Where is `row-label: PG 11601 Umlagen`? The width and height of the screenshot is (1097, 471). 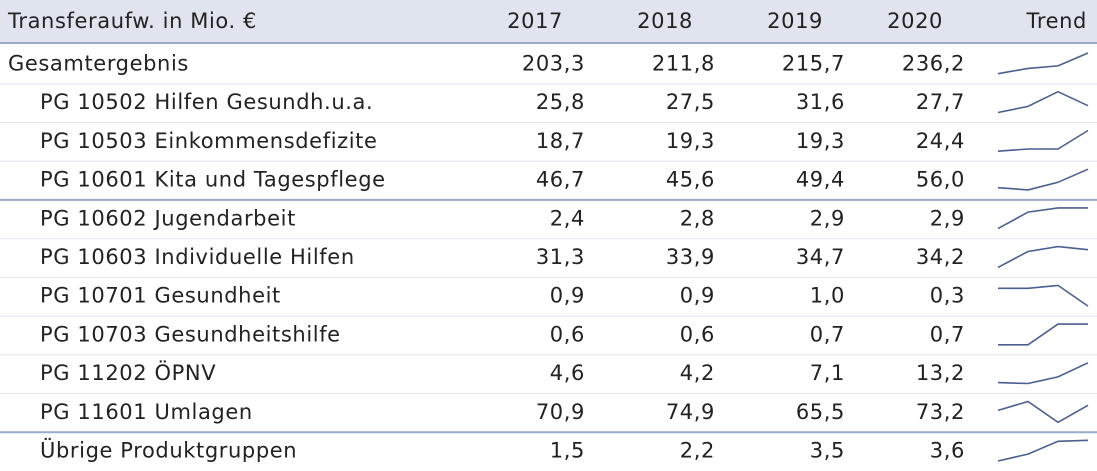
row-label: PG 11601 Umlagen is located at coordinates (146, 412).